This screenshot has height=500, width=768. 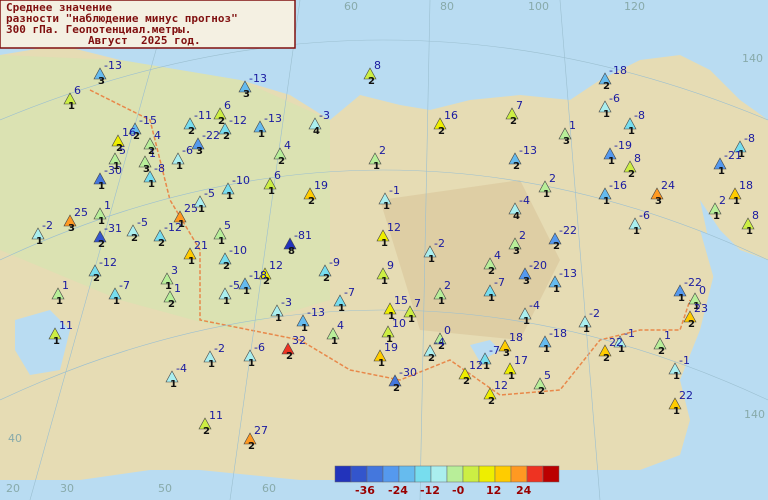 I want to click on station-count: 8, so click(x=291, y=251).